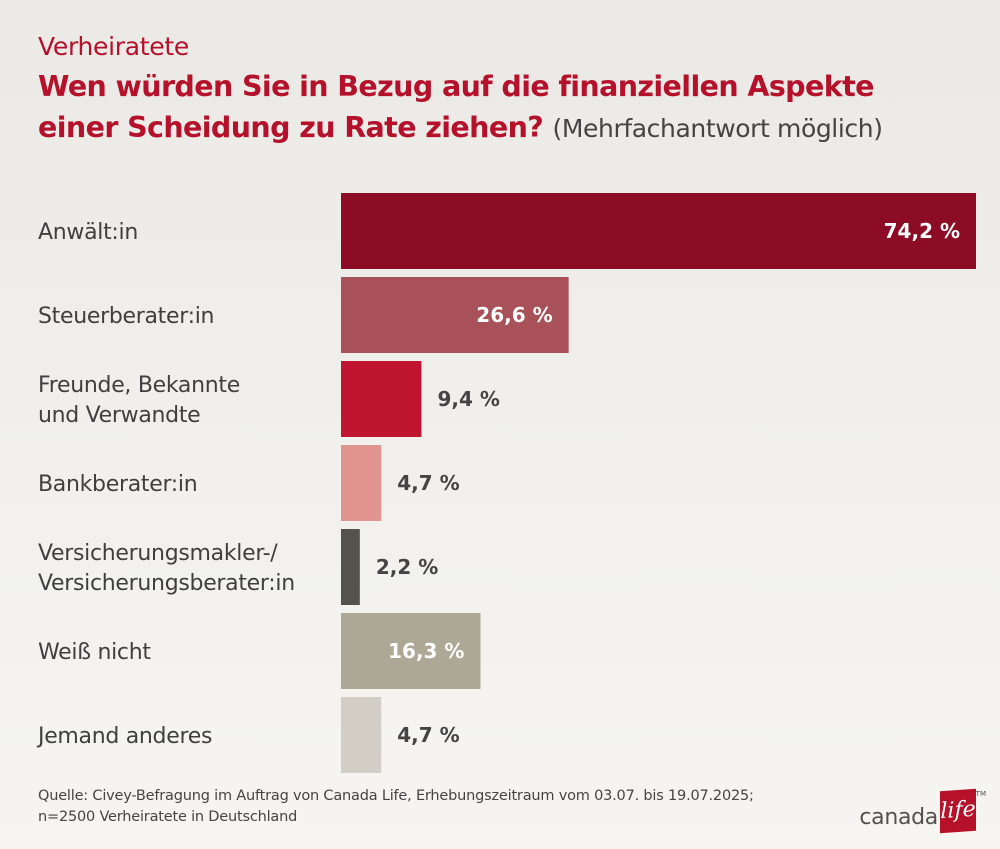 Image resolution: width=1000 pixels, height=849 pixels. What do you see at coordinates (350, 567) in the screenshot?
I see `bar-versicherungsmakler` at bounding box center [350, 567].